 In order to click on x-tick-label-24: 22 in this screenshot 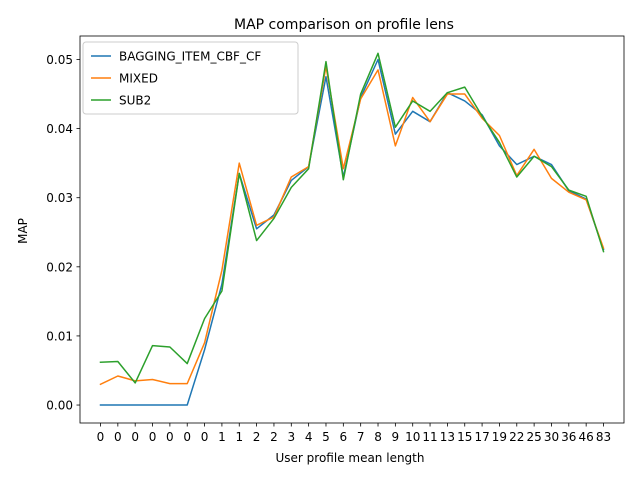, I will do `click(516, 437)`.